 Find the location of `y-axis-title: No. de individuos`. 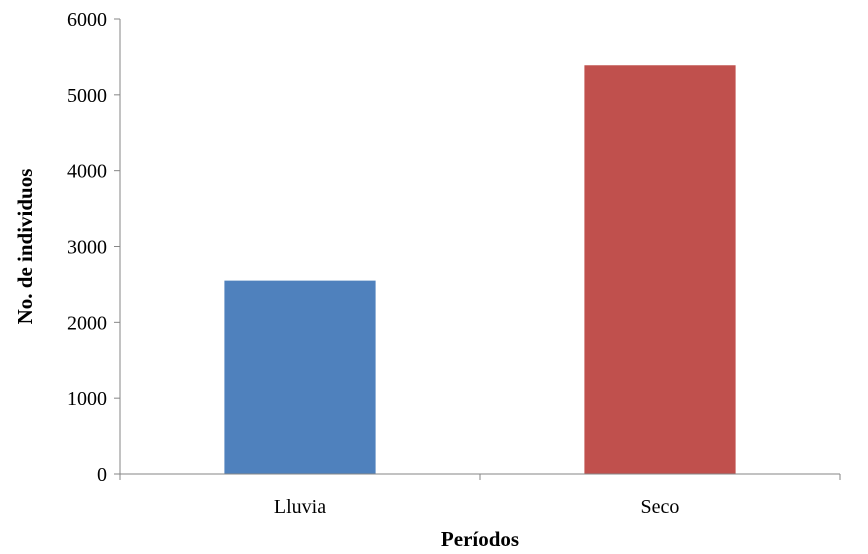

y-axis-title: No. de individuos is located at coordinates (25, 247).